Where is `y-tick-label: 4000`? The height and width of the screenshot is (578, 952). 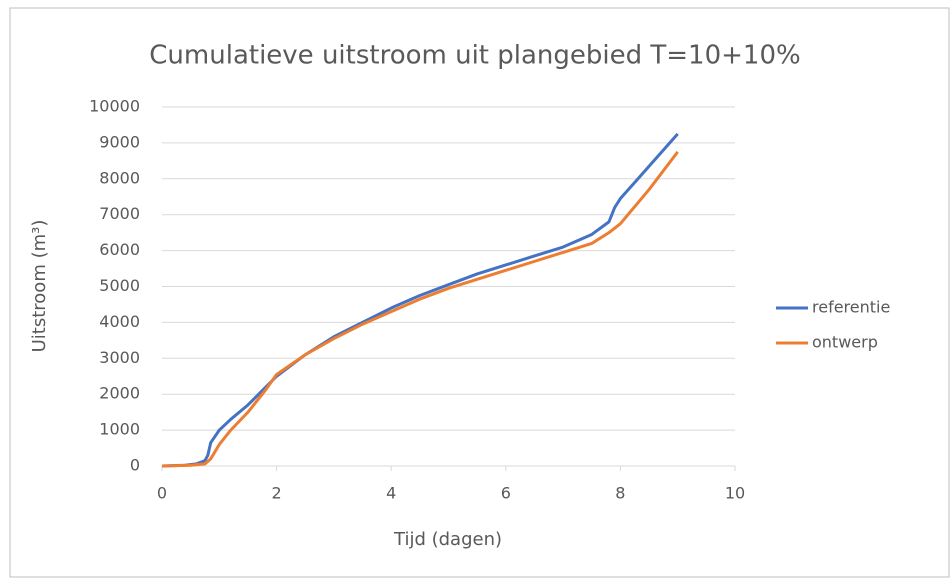
y-tick-label: 4000 is located at coordinates (119, 321).